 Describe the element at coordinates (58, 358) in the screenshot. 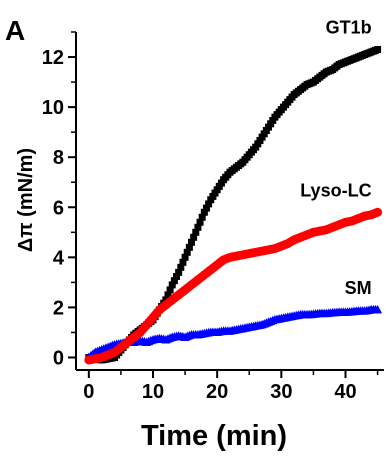

I see `y-tick-label: 0` at that location.